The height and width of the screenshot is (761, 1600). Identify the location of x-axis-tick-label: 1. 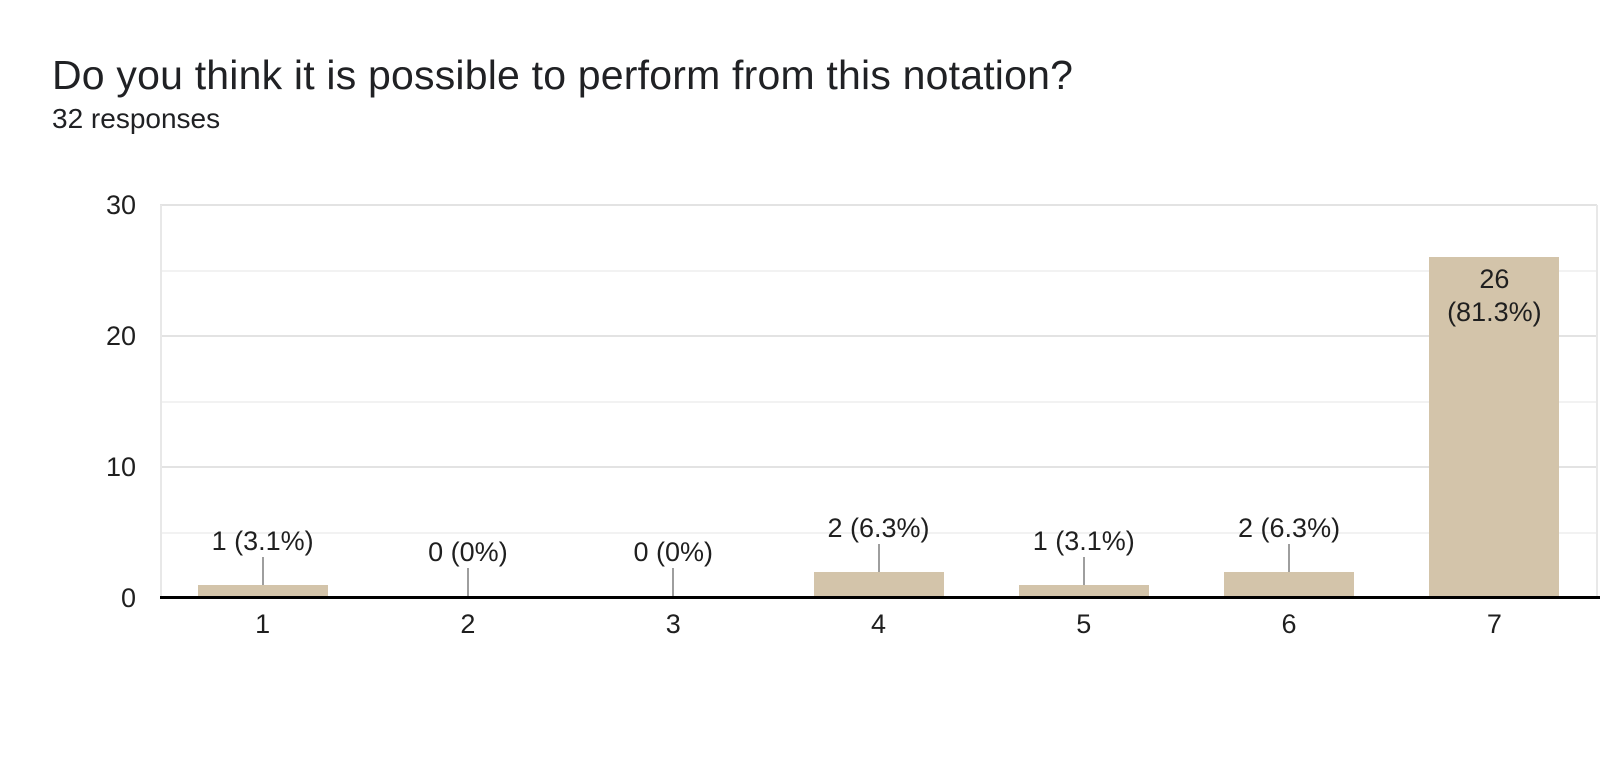
(263, 624).